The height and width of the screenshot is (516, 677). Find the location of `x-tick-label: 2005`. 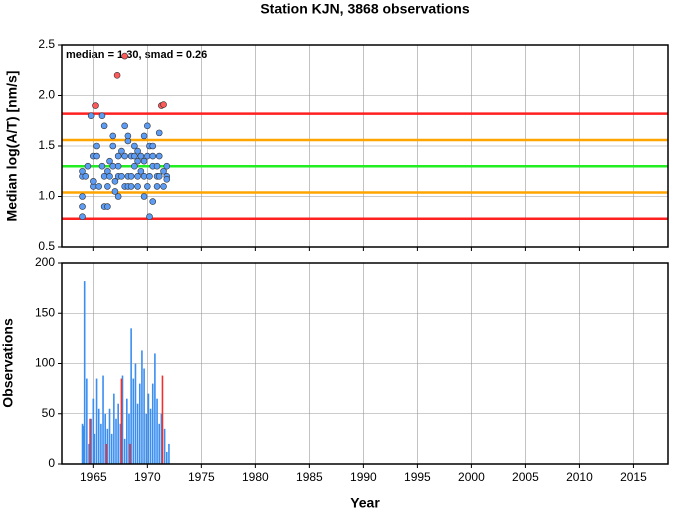

x-tick-label: 2005 is located at coordinates (525, 477).